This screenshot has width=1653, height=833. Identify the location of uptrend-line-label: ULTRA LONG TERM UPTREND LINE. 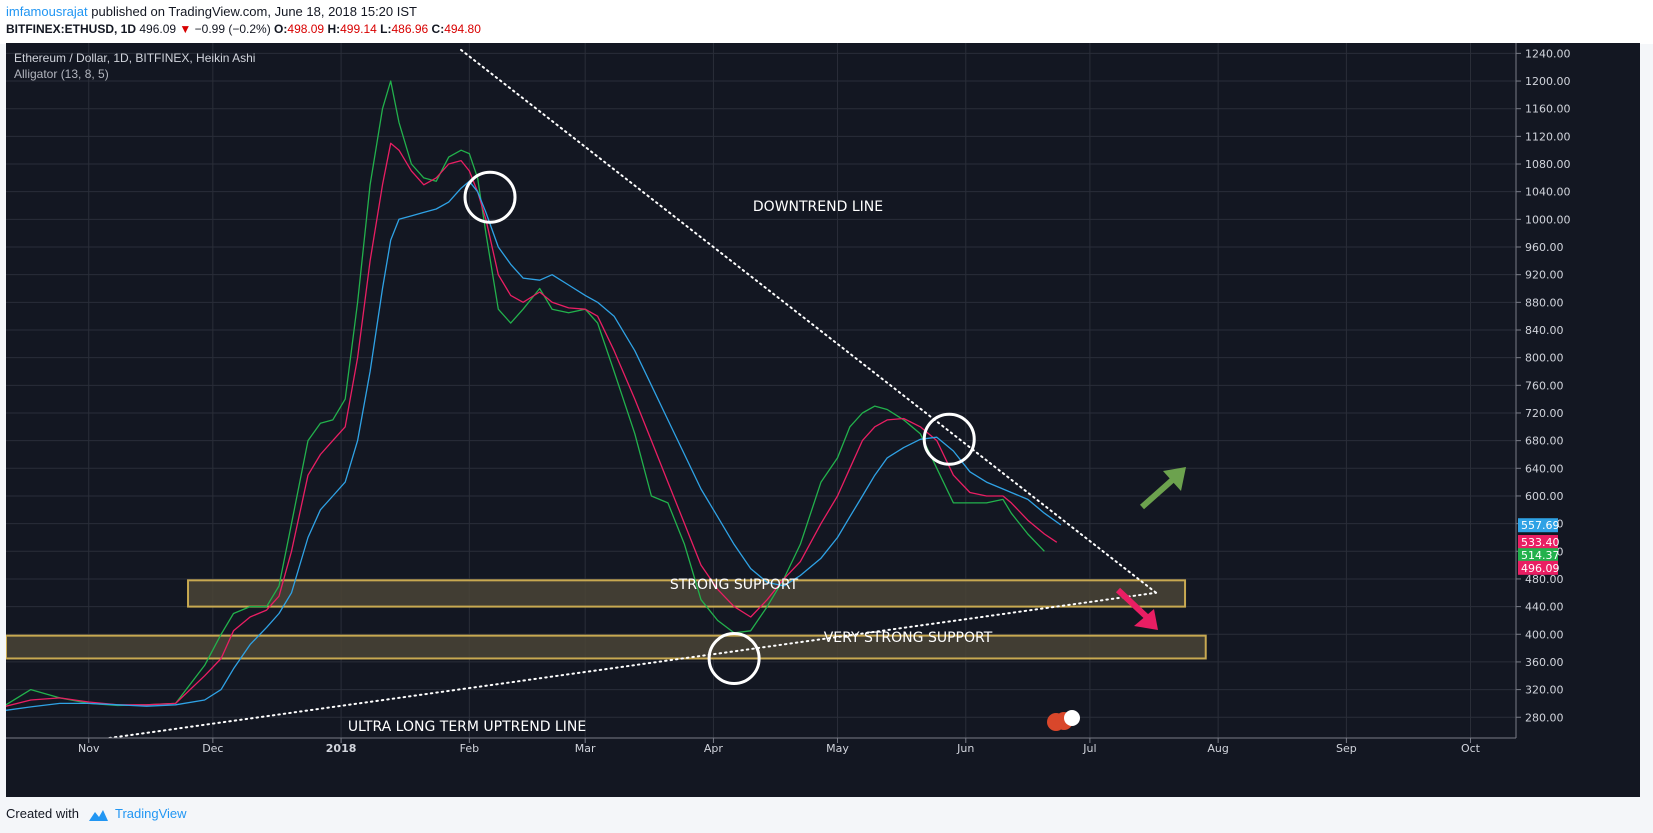
(467, 727).